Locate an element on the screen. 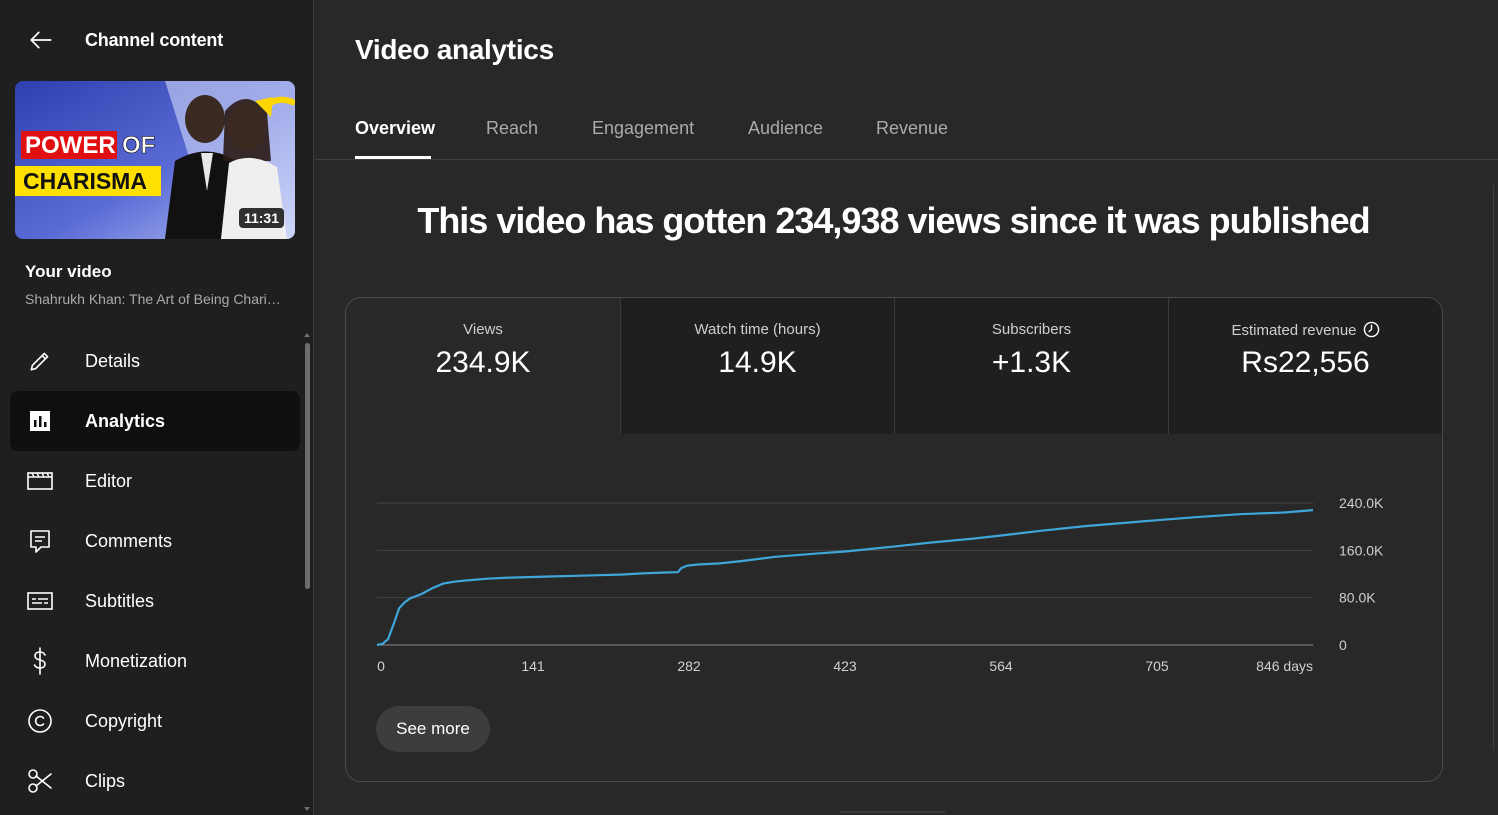 The height and width of the screenshot is (815, 1498). arrow-left-icon is located at coordinates (41, 40).